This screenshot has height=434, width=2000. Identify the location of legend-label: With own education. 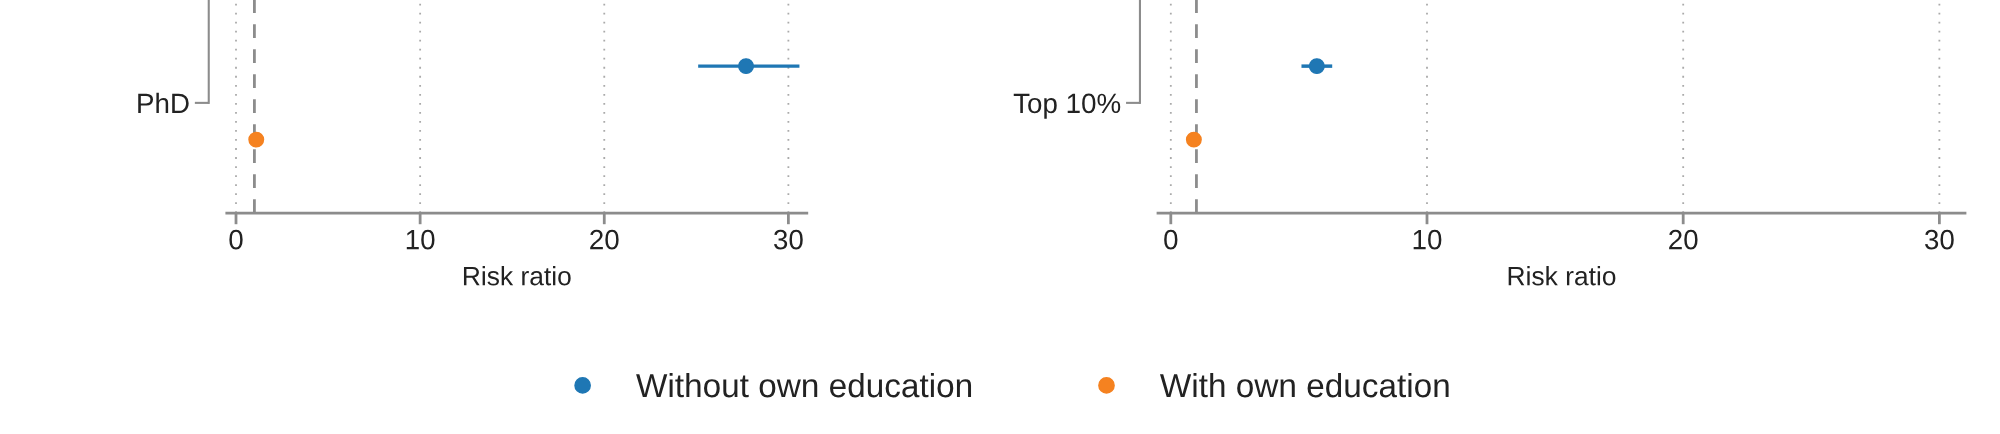
(1304, 385).